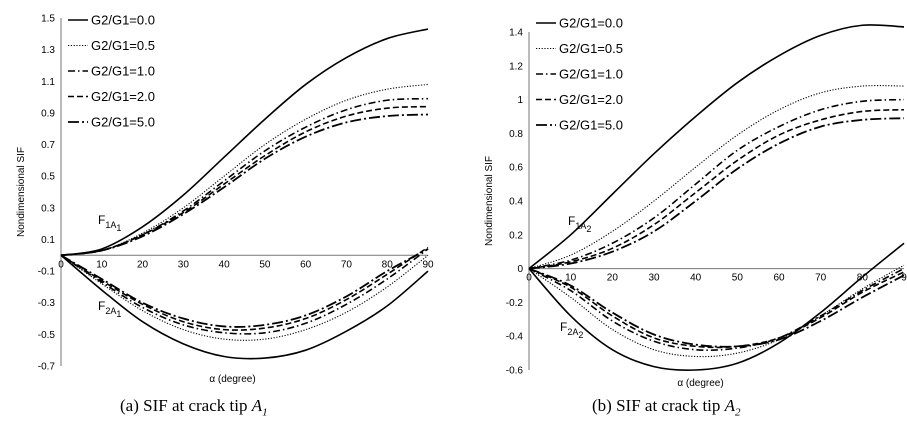 This screenshot has height=424, width=907. I want to click on y-tick-label: 1.5, so click(48, 19).